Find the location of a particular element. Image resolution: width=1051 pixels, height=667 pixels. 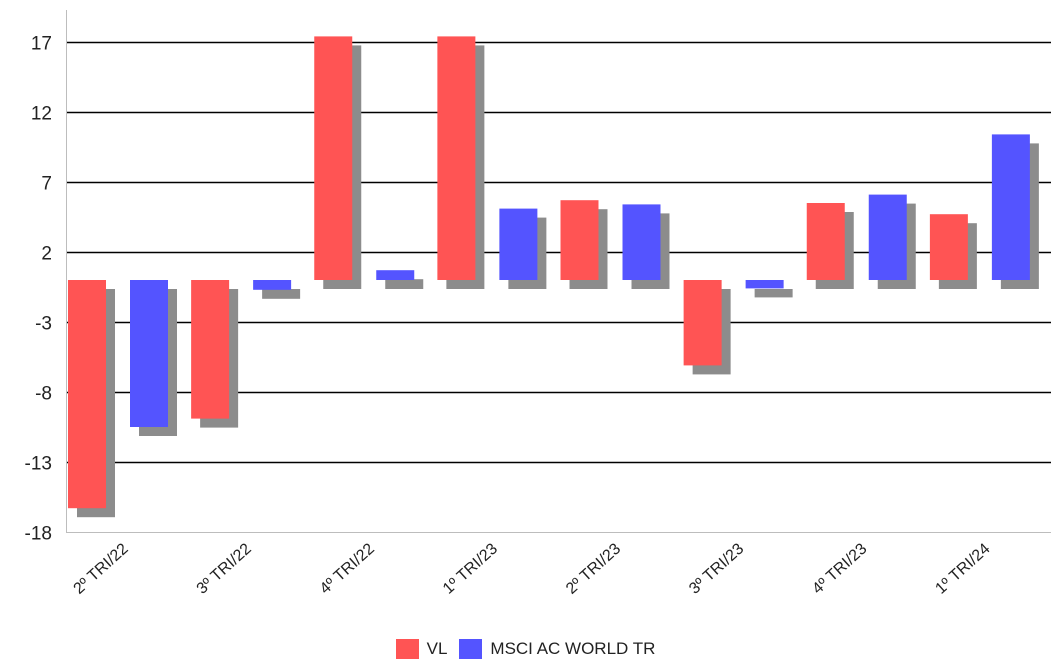

y-tick-label: -13 is located at coordinates (38, 464).